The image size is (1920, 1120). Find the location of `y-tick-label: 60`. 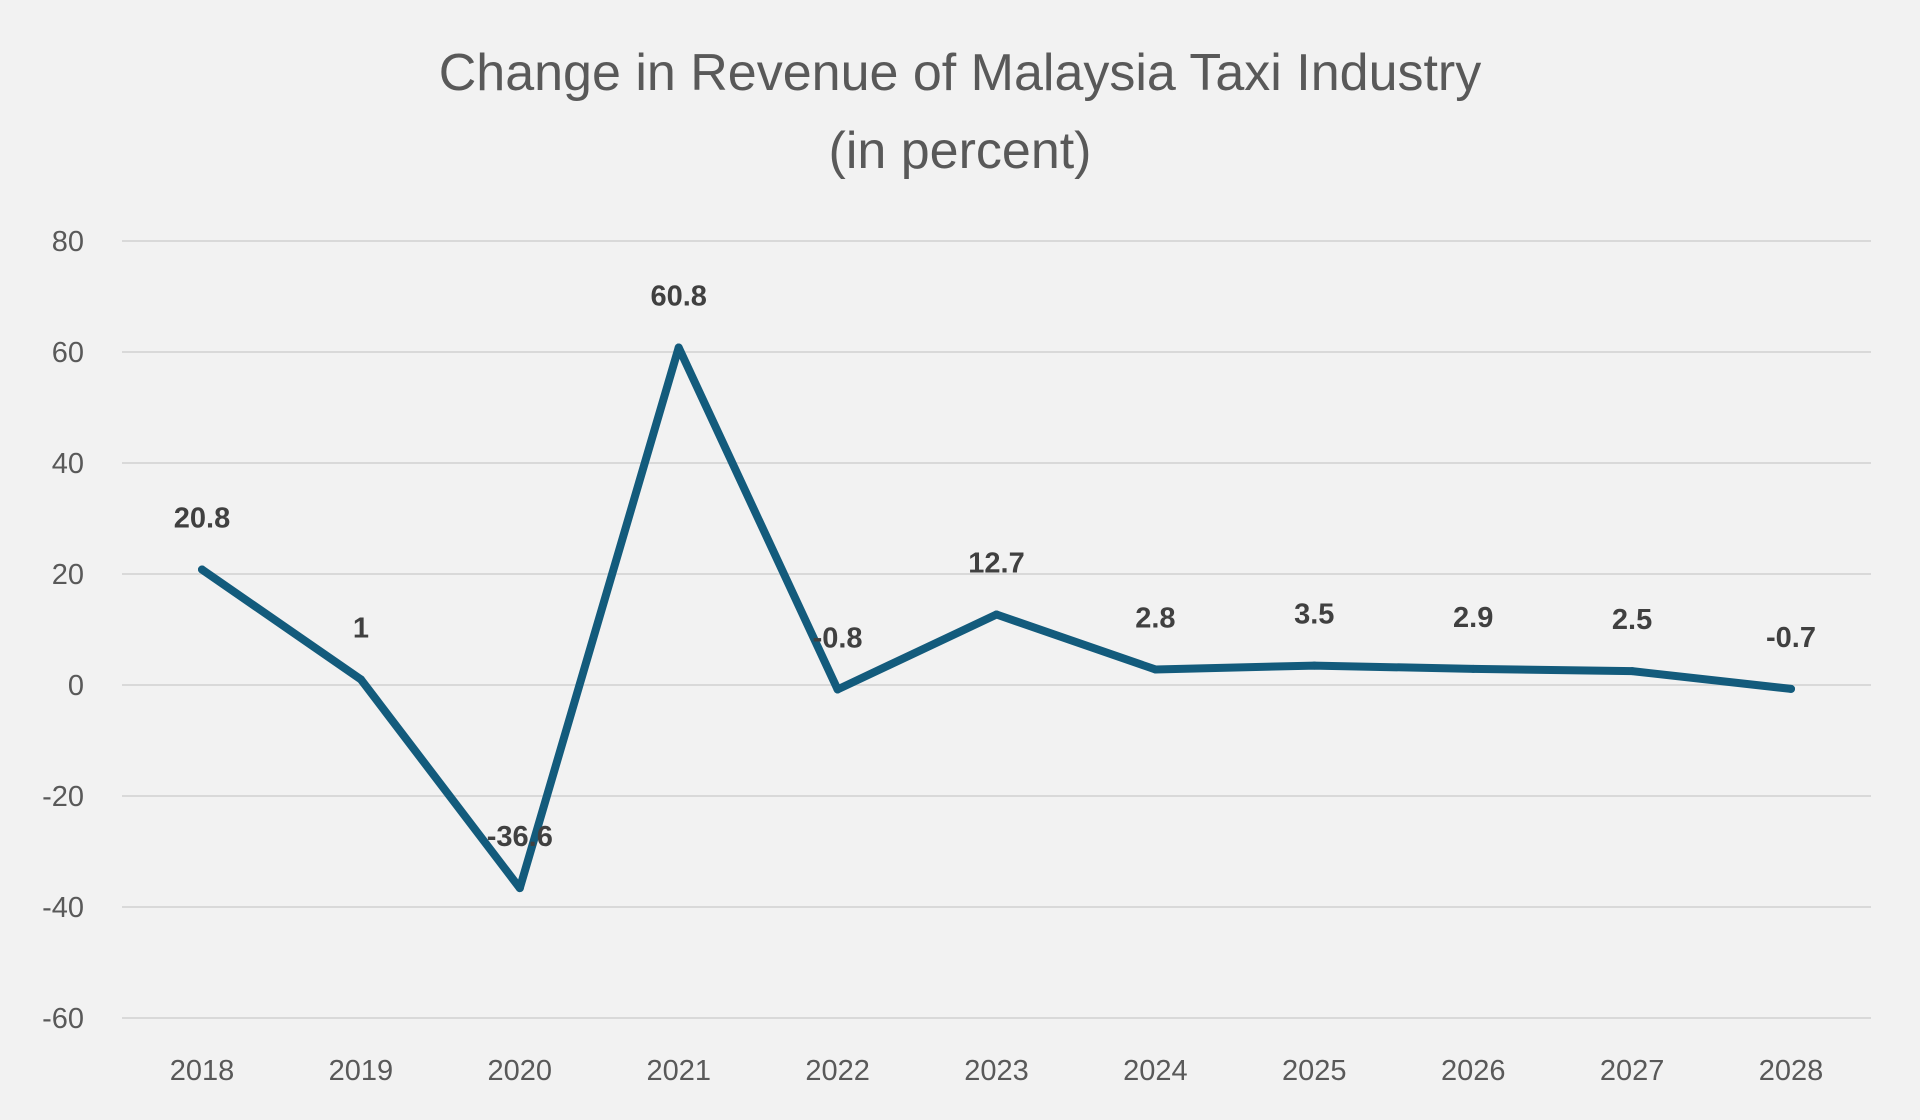

y-tick-label: 60 is located at coordinates (68, 353).